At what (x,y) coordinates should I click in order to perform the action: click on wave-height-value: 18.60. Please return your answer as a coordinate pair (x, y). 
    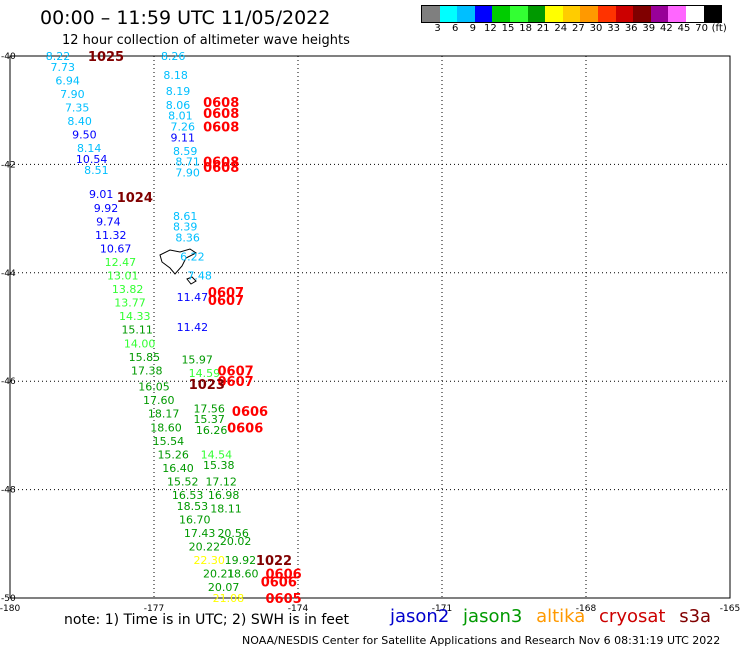
    Looking at the image, I should click on (166, 427).